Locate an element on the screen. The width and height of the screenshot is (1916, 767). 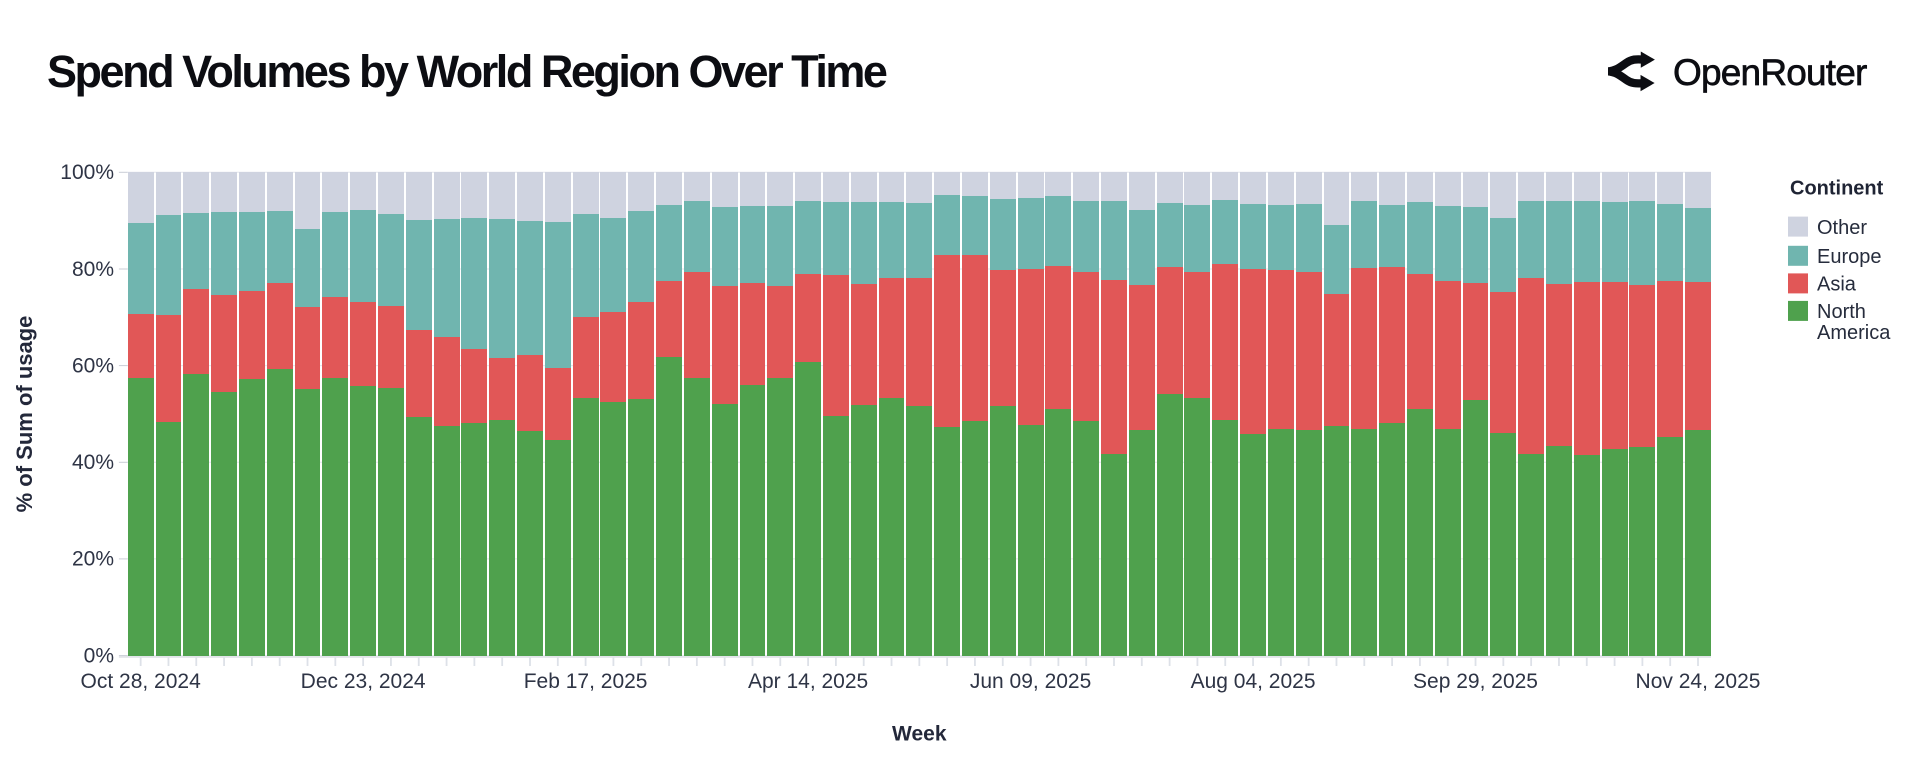
svg-text: Jun 09, 2025 is located at coordinates (1030, 681).